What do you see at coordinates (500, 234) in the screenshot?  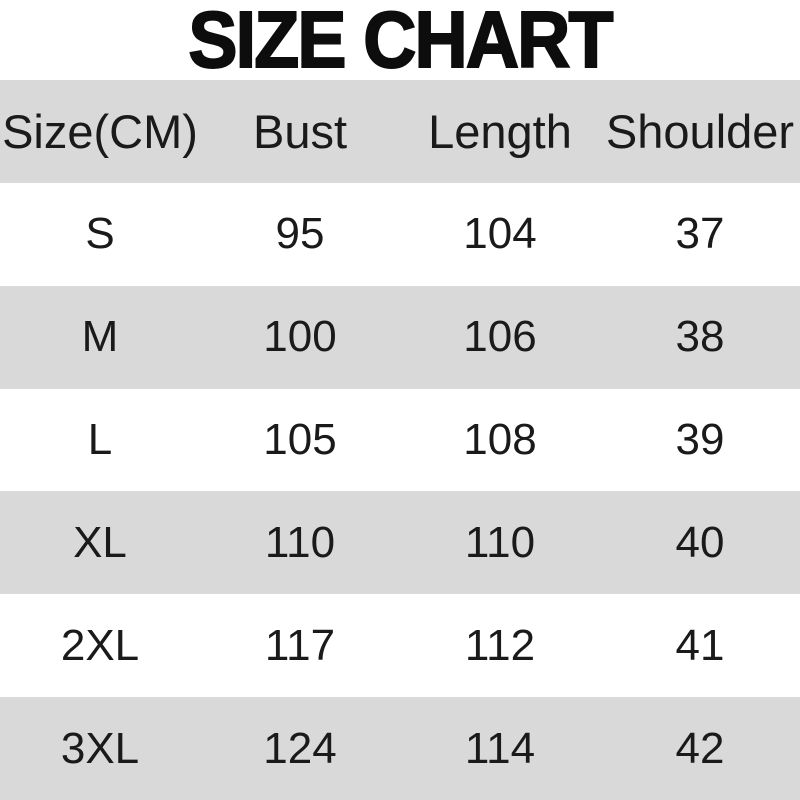 I see `cell-length: 104` at bounding box center [500, 234].